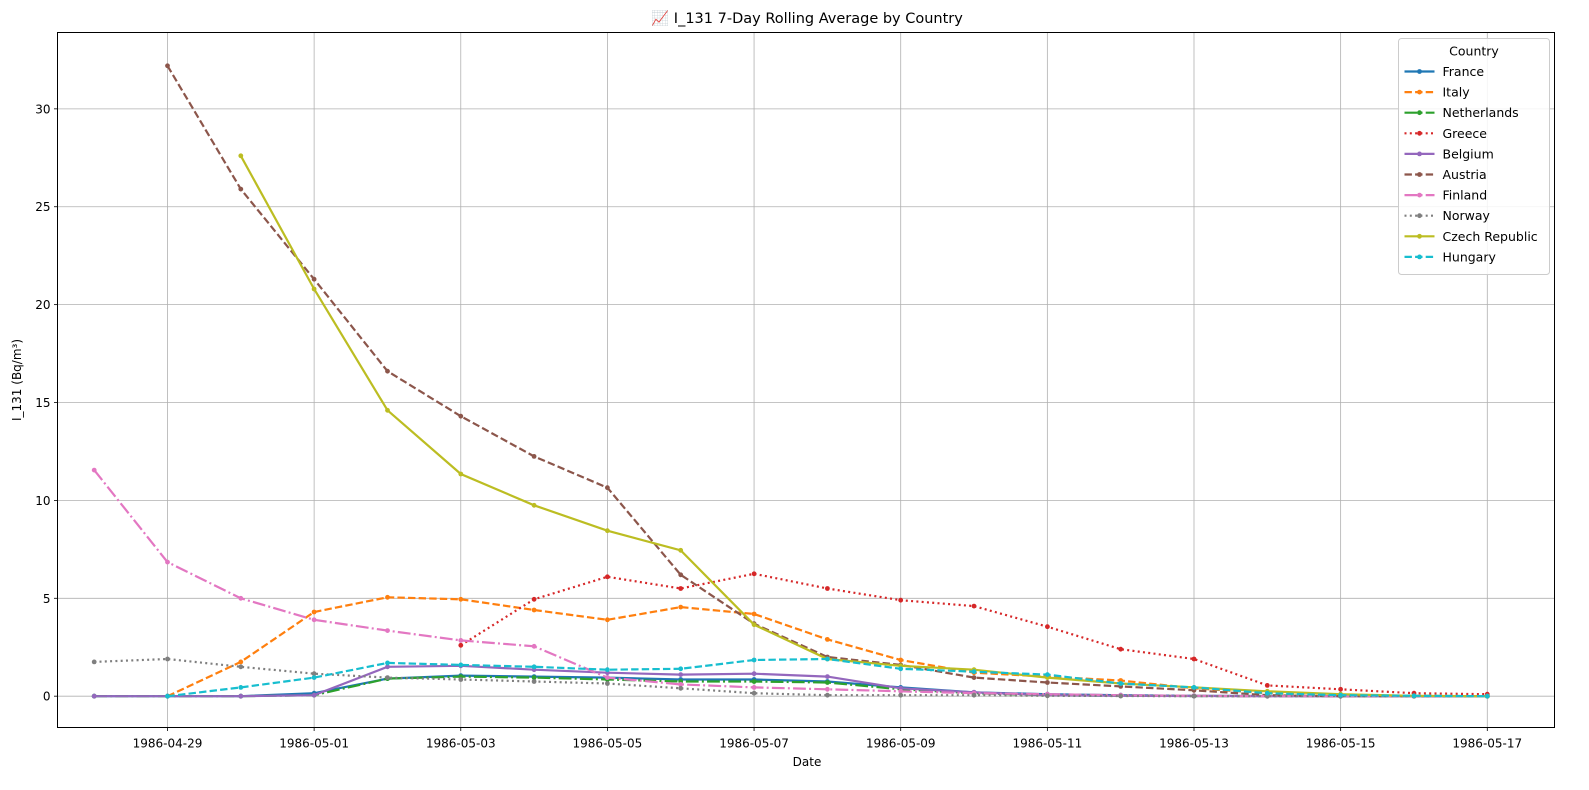 This screenshot has width=1589, height=790. I want to click on series-hungary, so click(827, 677).